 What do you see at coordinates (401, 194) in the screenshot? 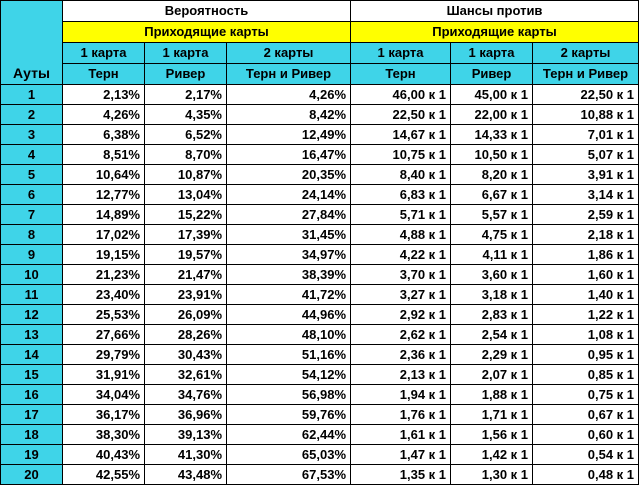
I see `odds-turn-cell: 6,83 к 1` at bounding box center [401, 194].